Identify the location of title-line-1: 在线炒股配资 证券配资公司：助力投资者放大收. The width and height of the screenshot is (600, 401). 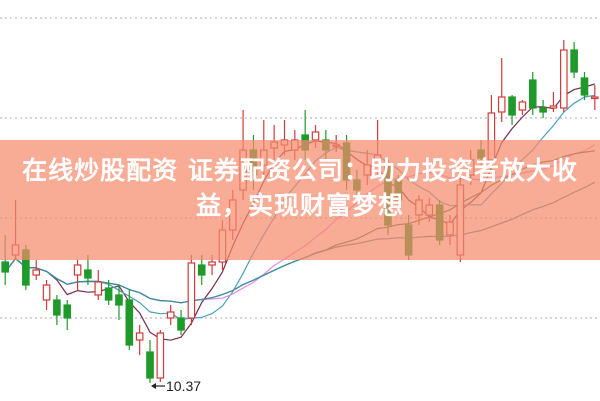
(300, 170).